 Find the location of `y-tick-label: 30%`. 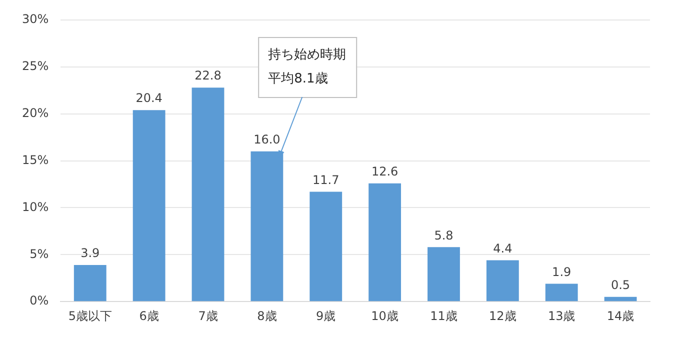

y-tick-label: 30% is located at coordinates (35, 19).